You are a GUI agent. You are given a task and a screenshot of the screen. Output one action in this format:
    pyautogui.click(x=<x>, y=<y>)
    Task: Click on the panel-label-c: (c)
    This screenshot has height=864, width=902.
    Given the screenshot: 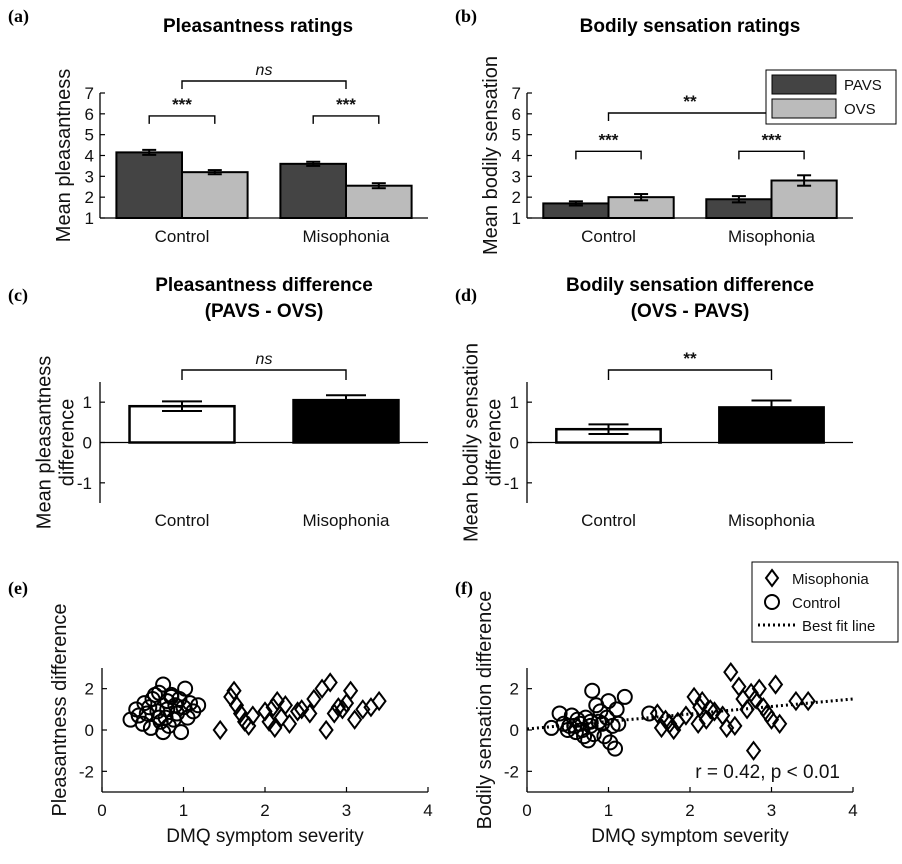 What is the action you would take?
    pyautogui.click(x=18, y=295)
    